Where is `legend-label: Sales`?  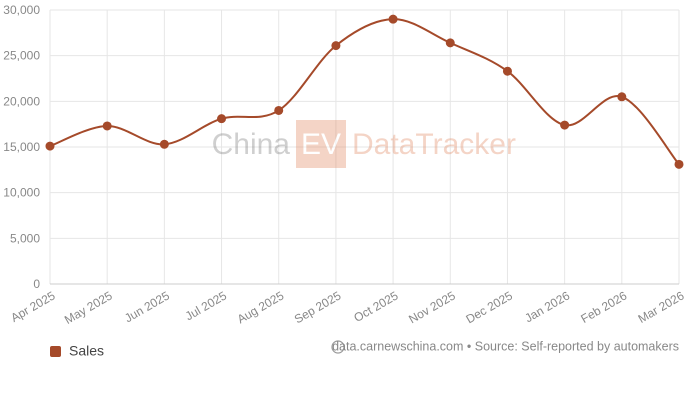
legend-label: Sales is located at coordinates (86, 351).